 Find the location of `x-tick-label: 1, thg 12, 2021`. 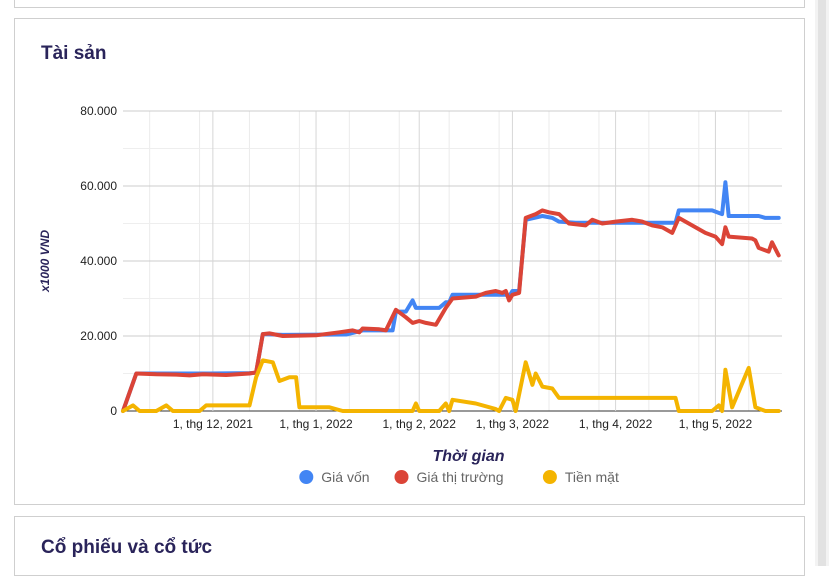

x-tick-label: 1, thg 12, 2021 is located at coordinates (213, 424).